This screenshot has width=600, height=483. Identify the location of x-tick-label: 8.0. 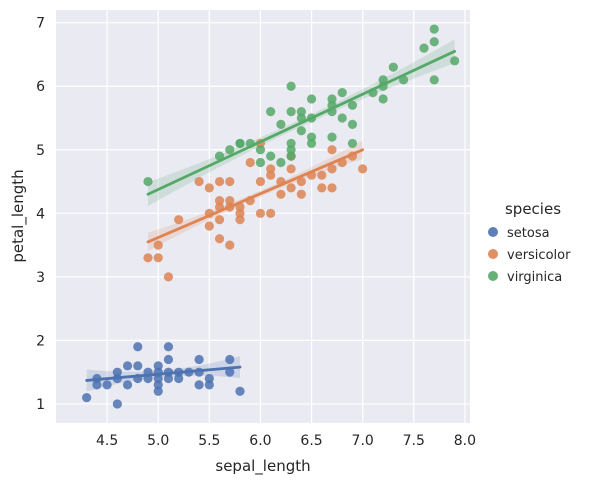
(465, 441).